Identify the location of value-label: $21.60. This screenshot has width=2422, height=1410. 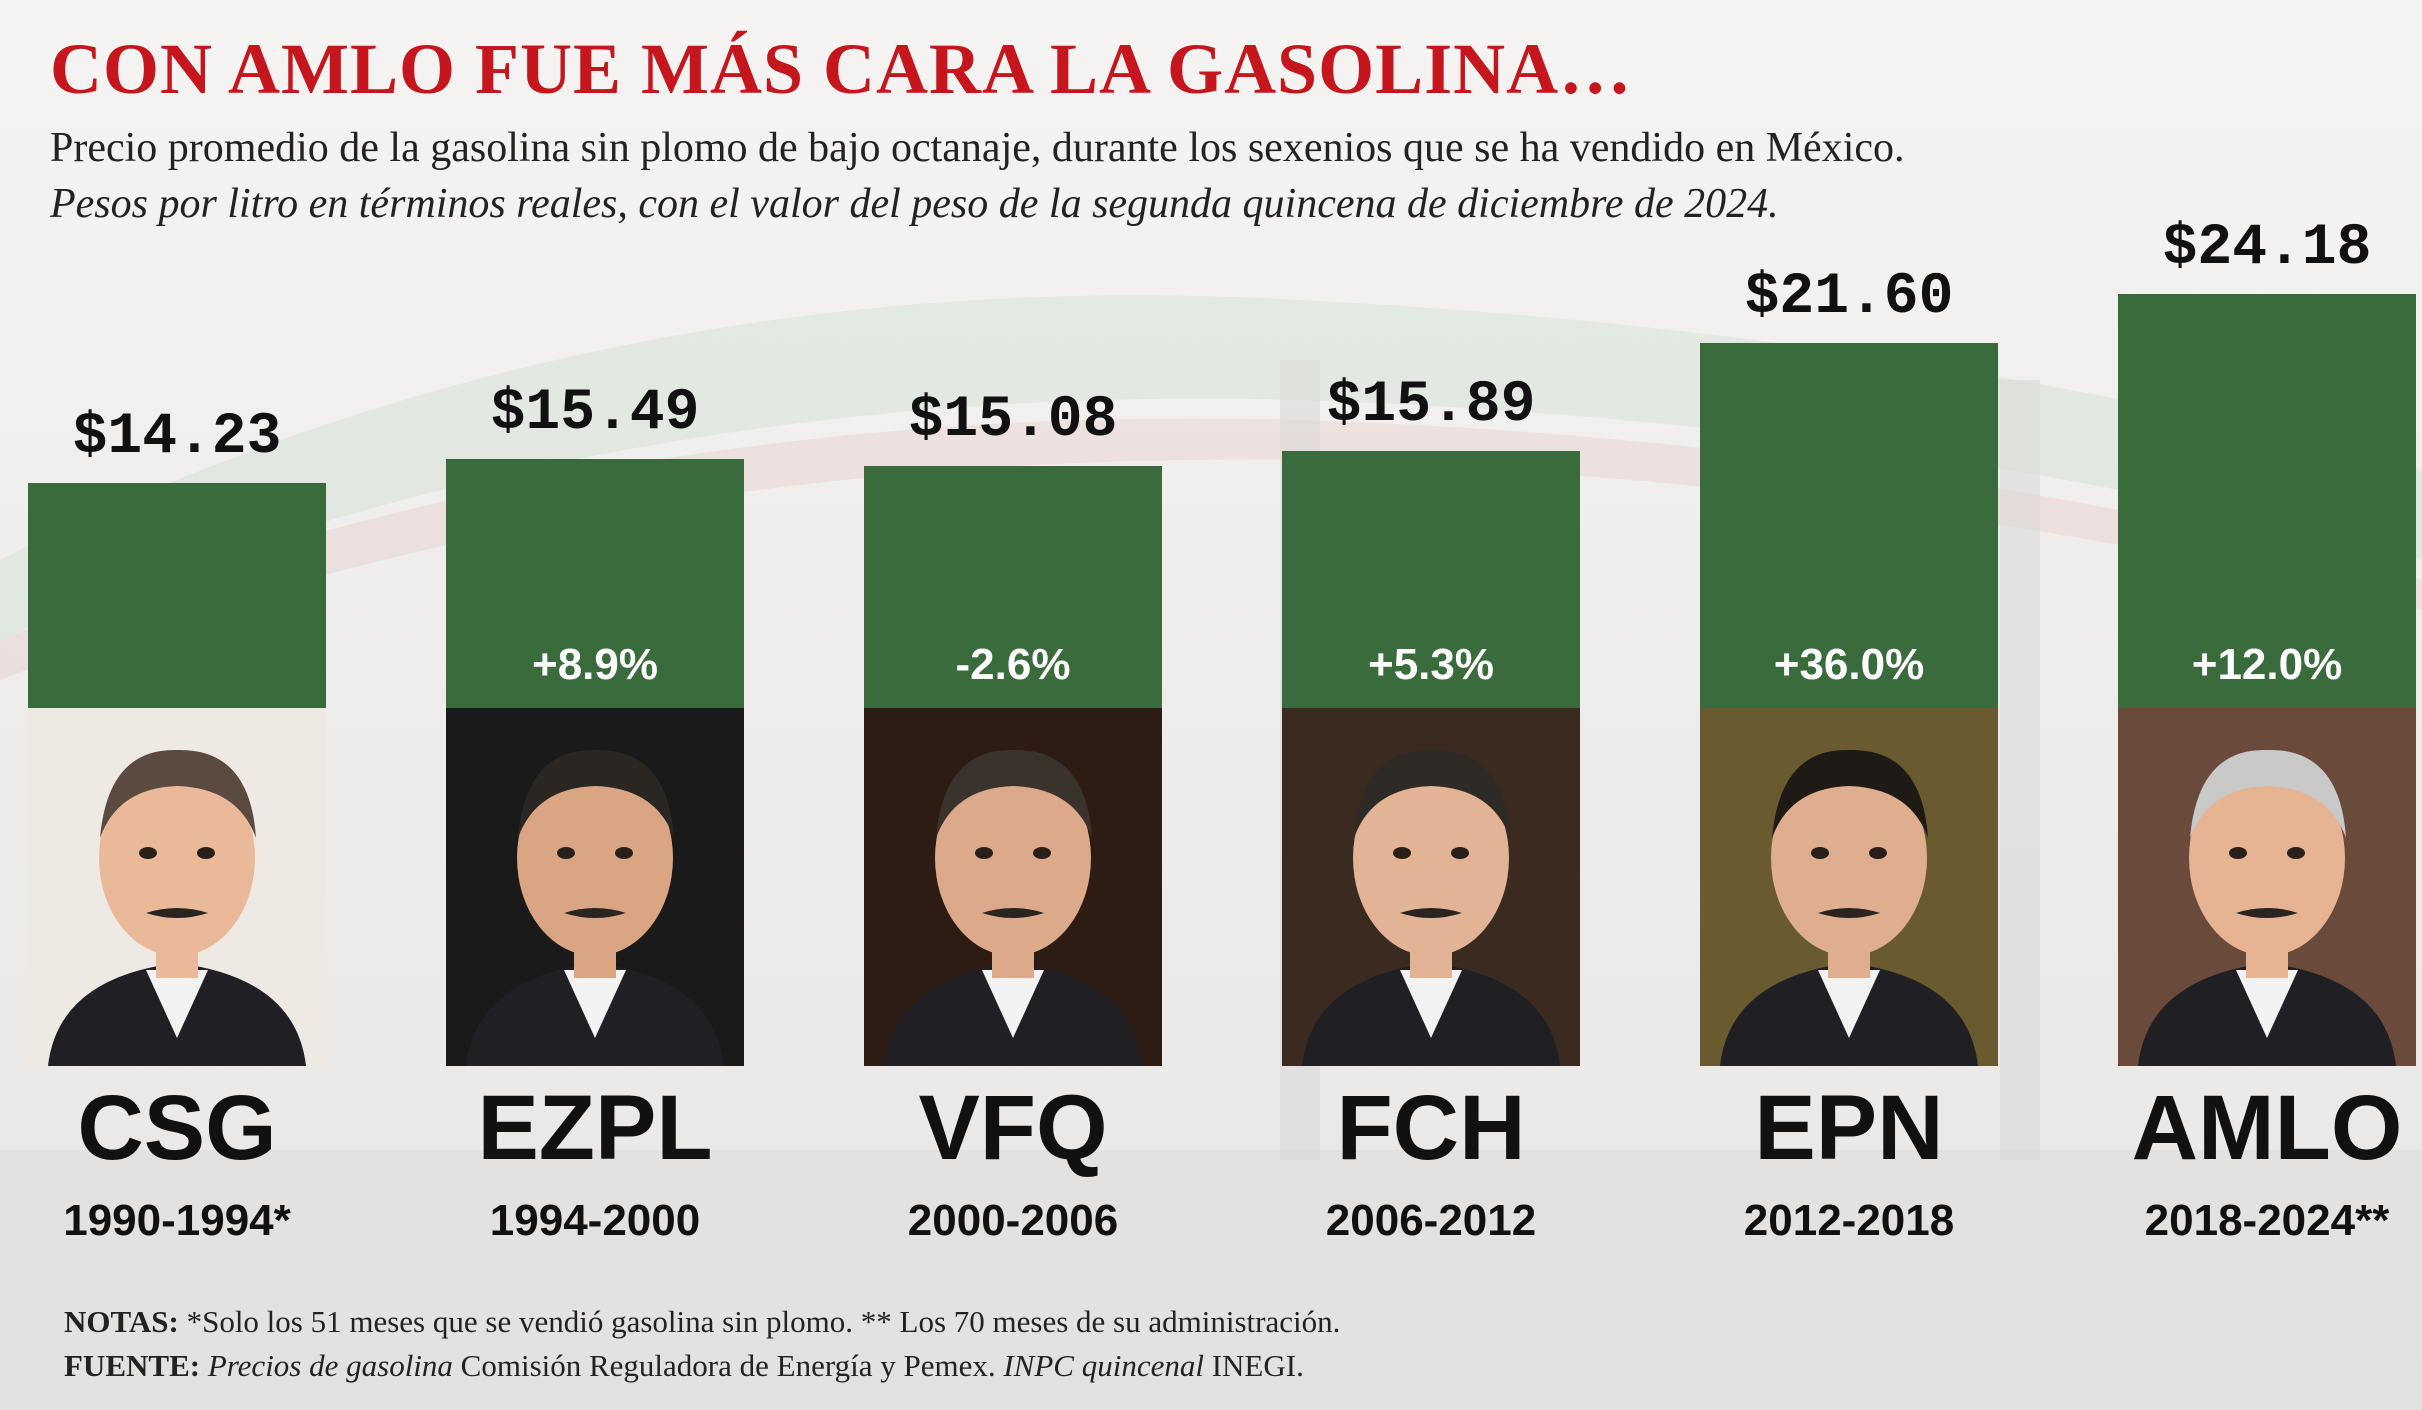
(1849, 297).